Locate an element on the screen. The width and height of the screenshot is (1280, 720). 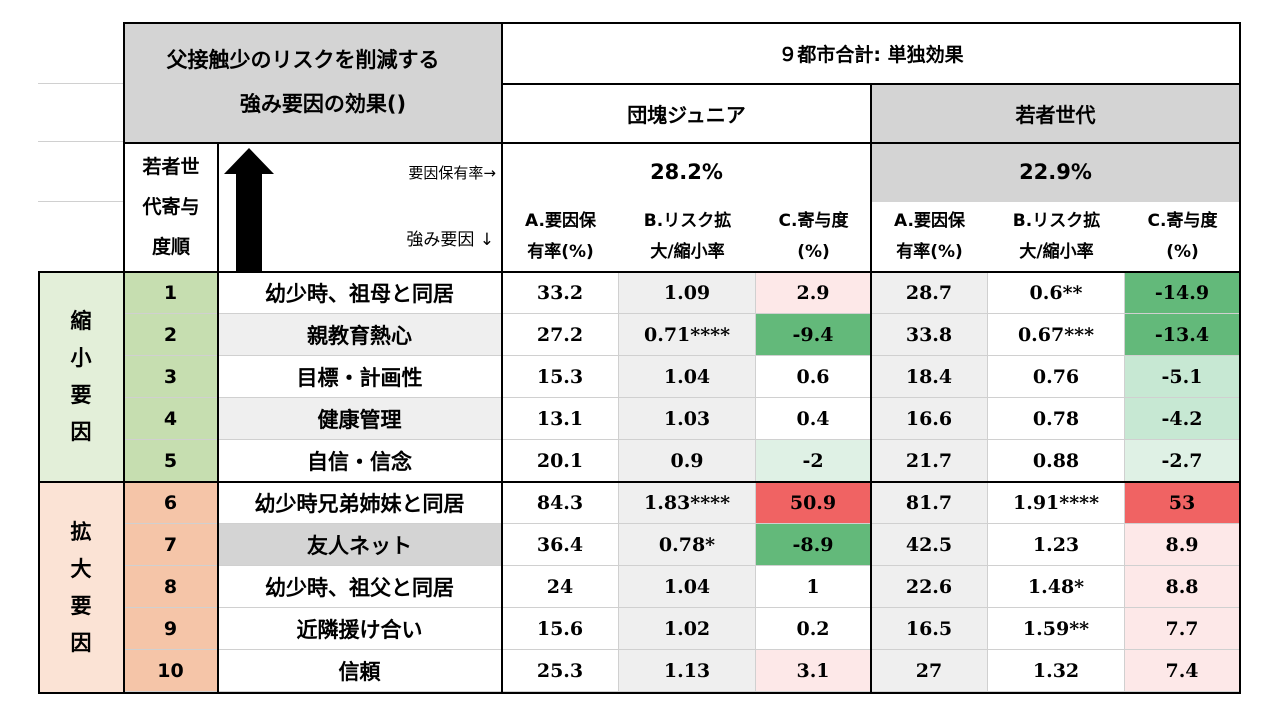
col-c-header-young: C.寄与度 (%) is located at coordinates (1182, 237).